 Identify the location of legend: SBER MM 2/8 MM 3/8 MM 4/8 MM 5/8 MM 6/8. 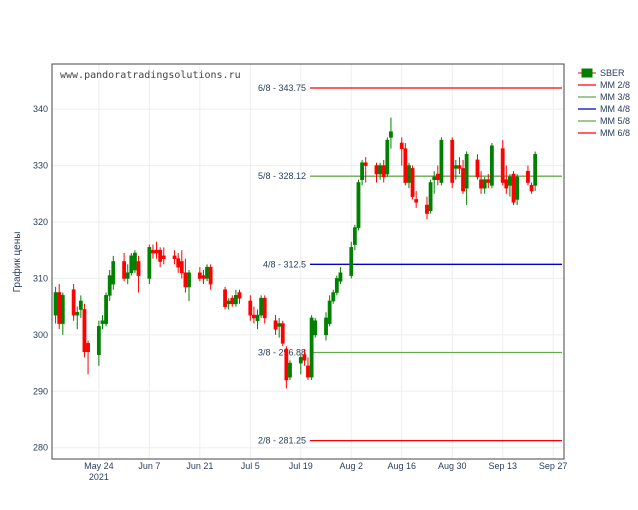
(604, 103).